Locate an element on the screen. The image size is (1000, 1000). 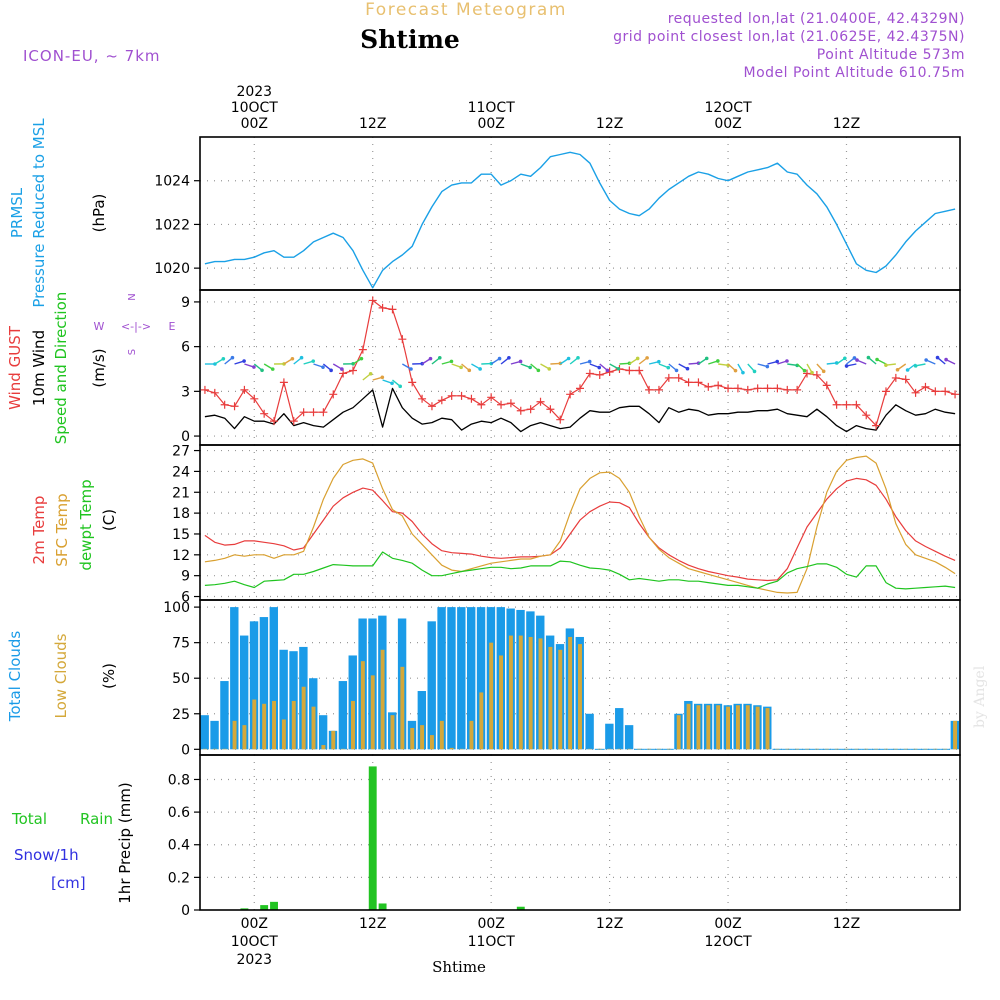
top-title: Forecast Meteogram is located at coordinates (466, 10).